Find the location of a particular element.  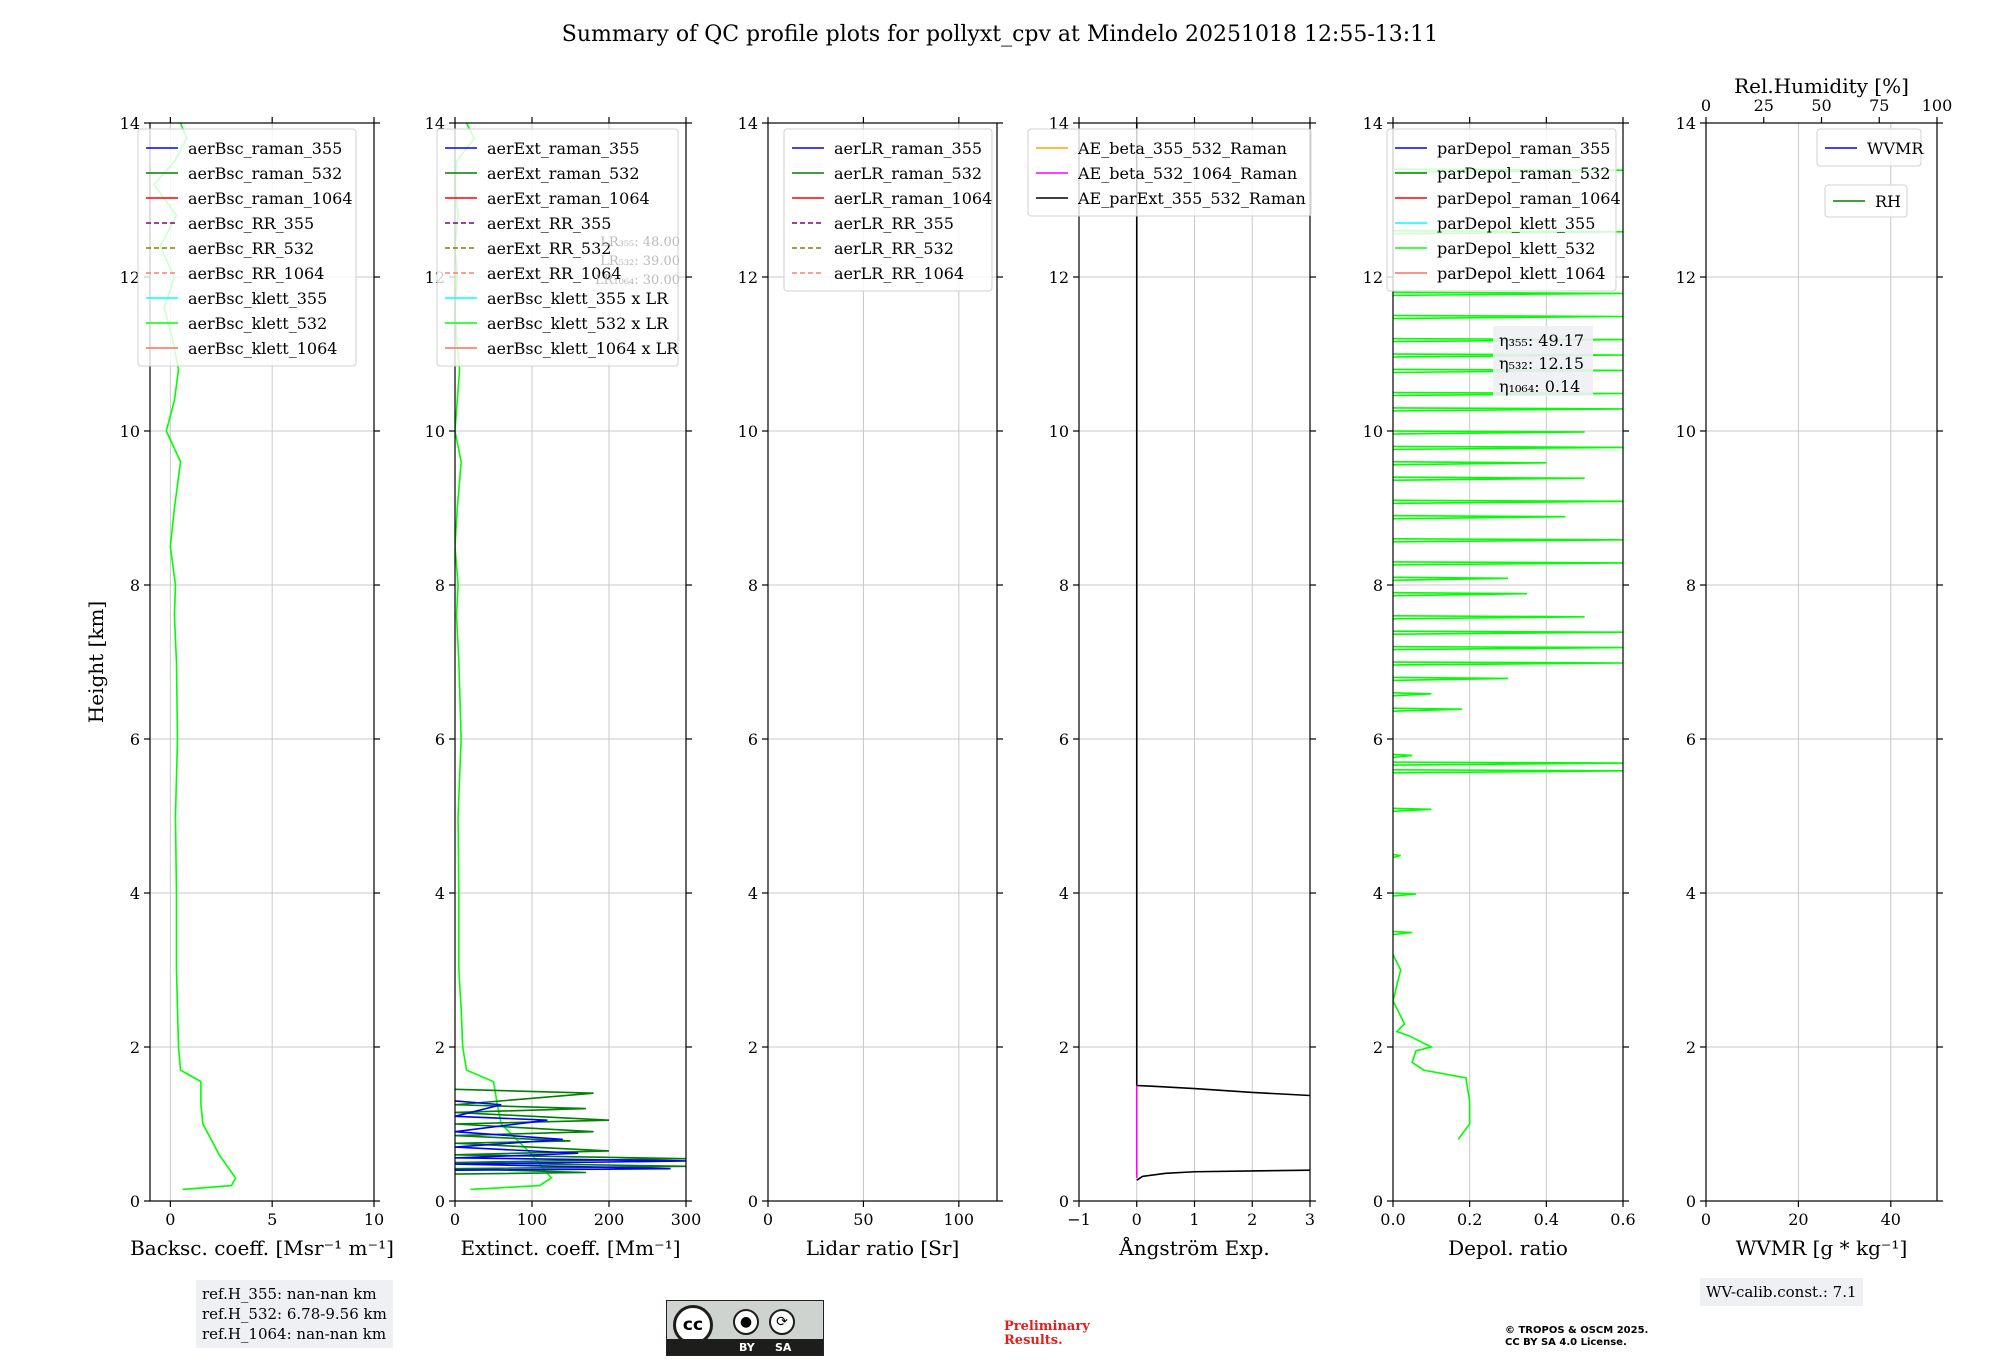

height-axis-label: Height [km] is located at coordinates (96, 662).